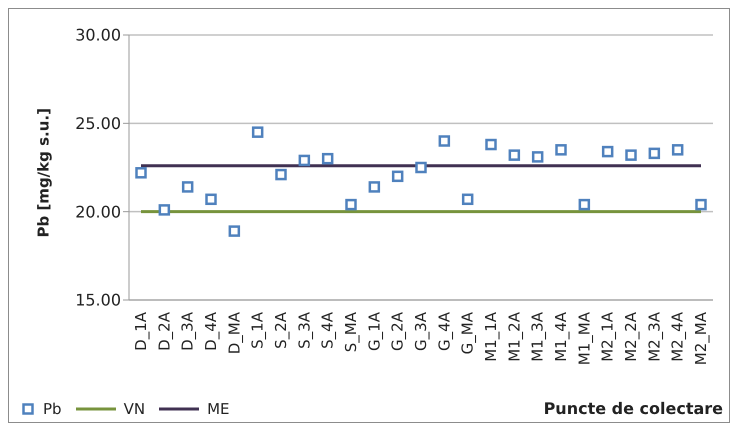  I want to click on x-tick-label: G_3A, so click(421, 331).